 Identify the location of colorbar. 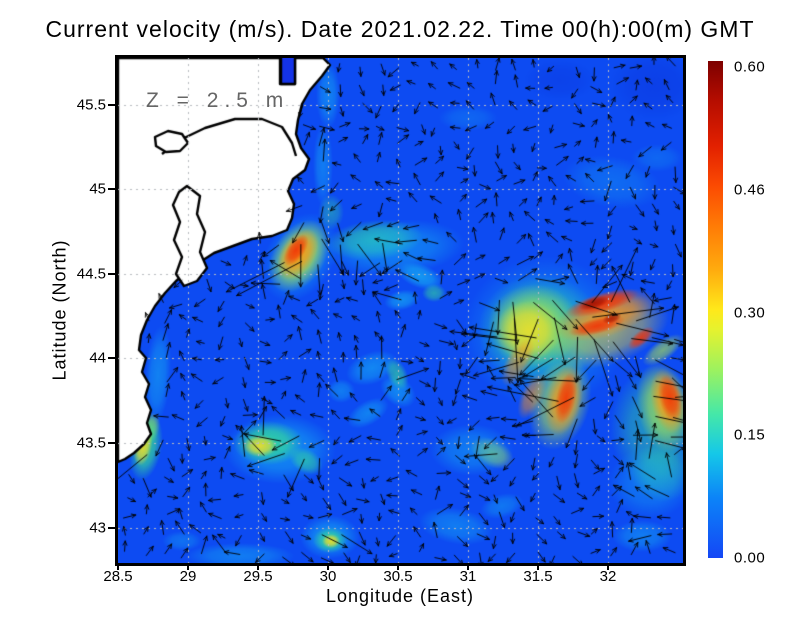
(715, 309).